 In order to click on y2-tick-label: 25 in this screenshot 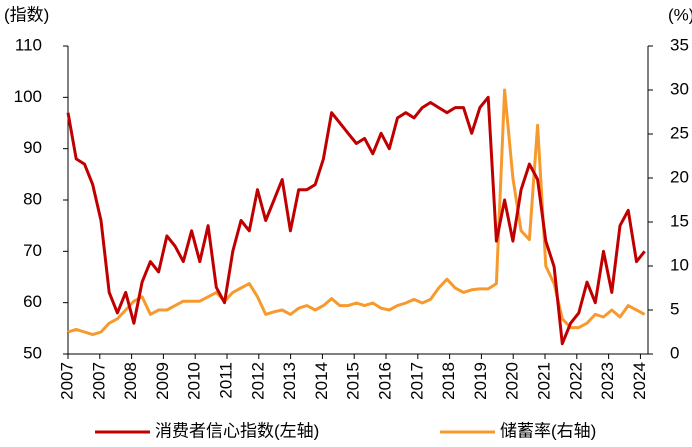, I will do `click(679, 132)`.